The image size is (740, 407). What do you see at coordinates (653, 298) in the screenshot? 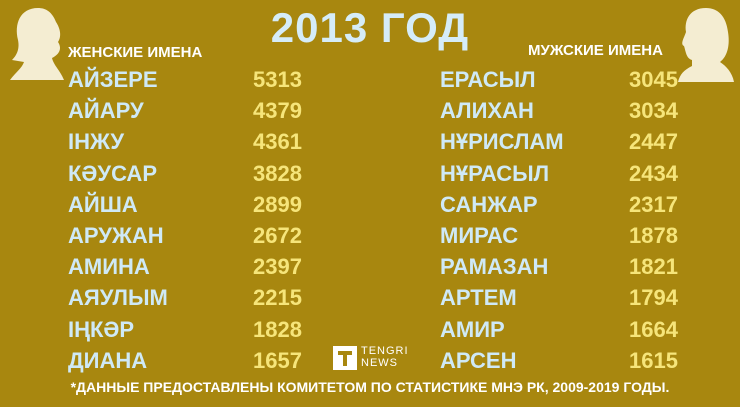
I see `count: 1794` at bounding box center [653, 298].